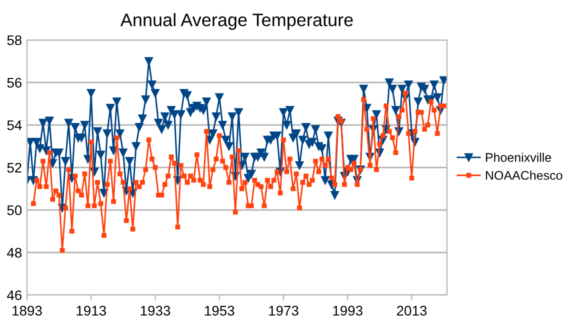 This screenshot has width=583, height=332. Describe the element at coordinates (347, 311) in the screenshot. I see `x-tick-label: 1993` at that location.